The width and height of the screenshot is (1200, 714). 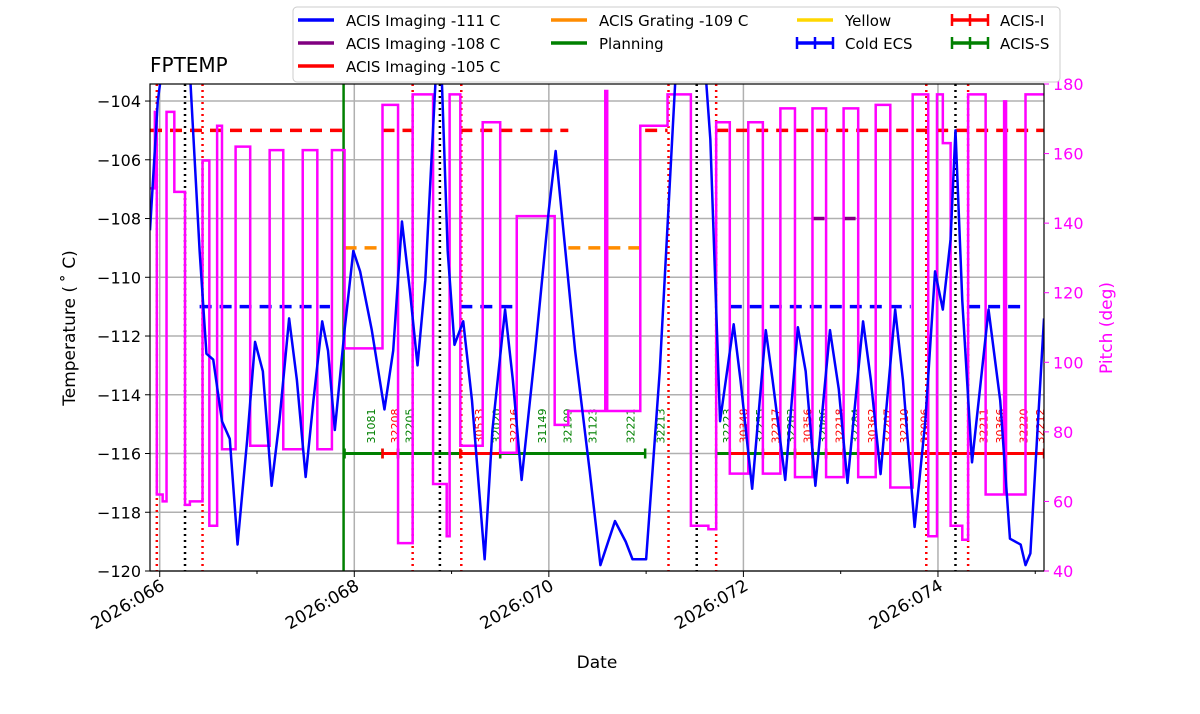 What do you see at coordinates (423, 67) in the screenshot?
I see `legend-label: ACIS Imaging -105 C` at bounding box center [423, 67].